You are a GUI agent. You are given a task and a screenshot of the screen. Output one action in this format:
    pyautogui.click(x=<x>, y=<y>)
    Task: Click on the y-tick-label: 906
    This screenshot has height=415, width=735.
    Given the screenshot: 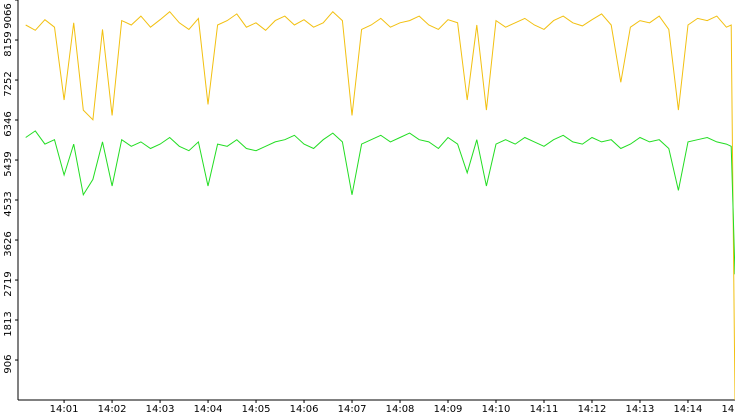 What is the action you would take?
    pyautogui.click(x=8, y=363)
    